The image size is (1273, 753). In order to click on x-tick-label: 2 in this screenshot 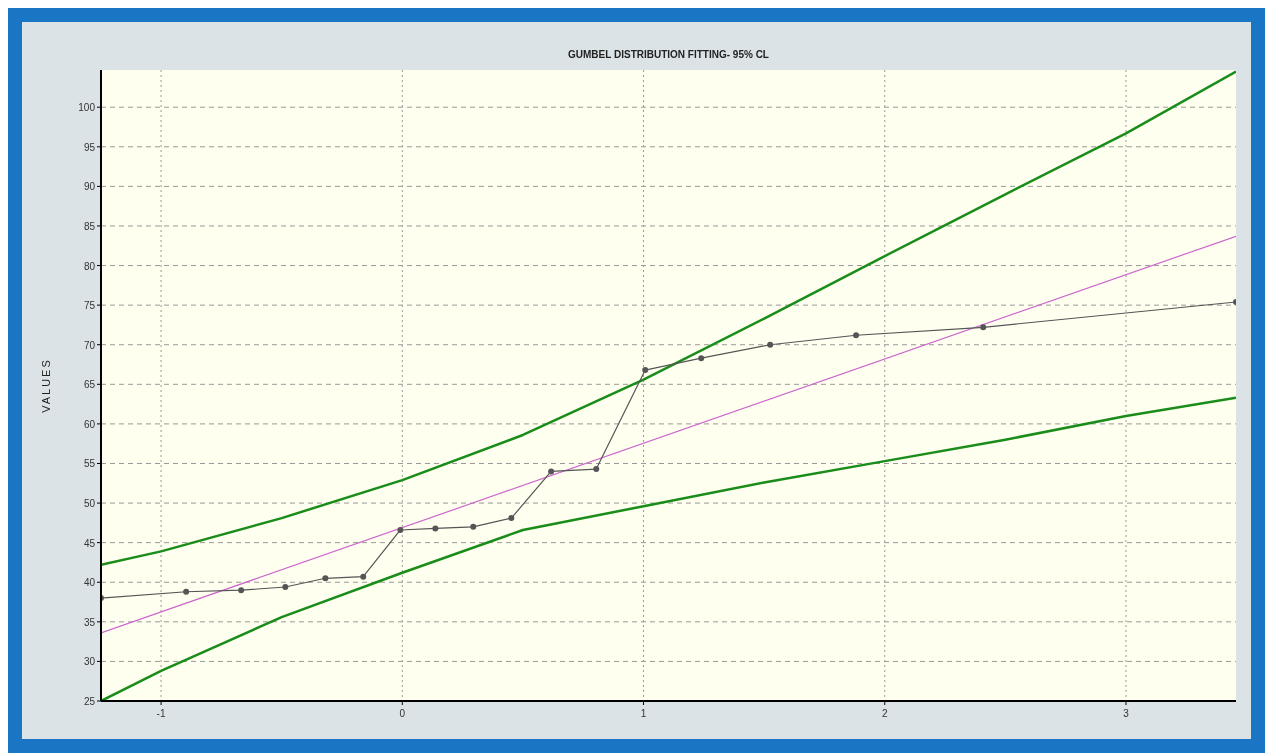, I will do `click(884, 713)`.